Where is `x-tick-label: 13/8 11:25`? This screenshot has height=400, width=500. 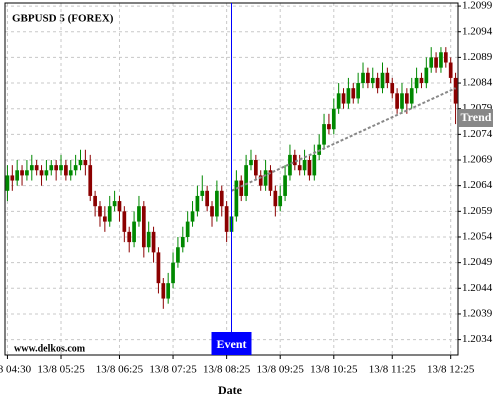
x-tick-label: 13/8 11:25 is located at coordinates (392, 370).